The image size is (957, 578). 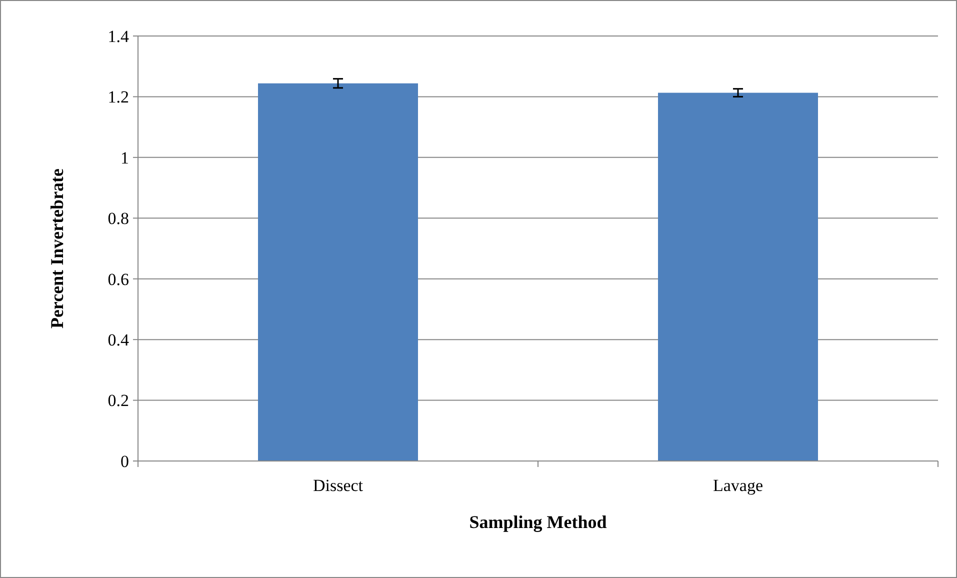 What do you see at coordinates (124, 158) in the screenshot?
I see `y-tick-label: 1` at bounding box center [124, 158].